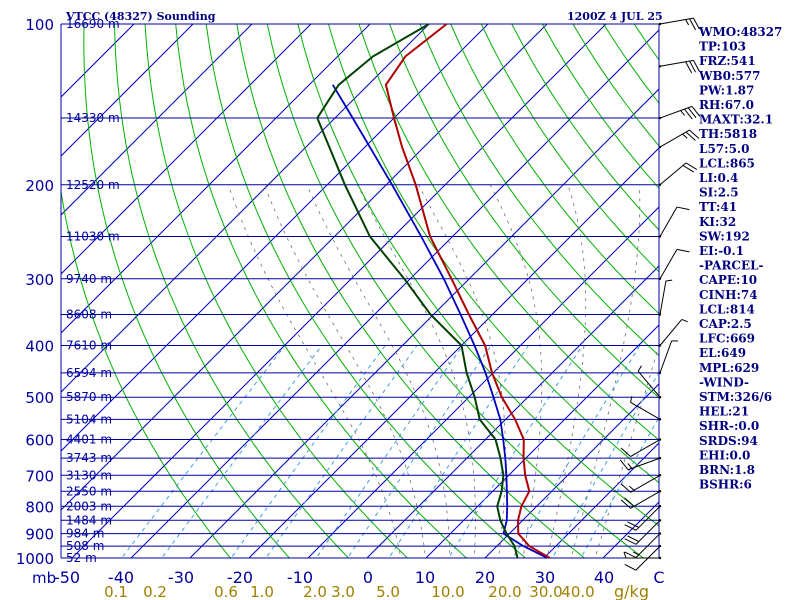 This screenshot has width=800, height=600. Describe the element at coordinates (39, 25) in the screenshot. I see `pressure-tick-label: 100` at that location.